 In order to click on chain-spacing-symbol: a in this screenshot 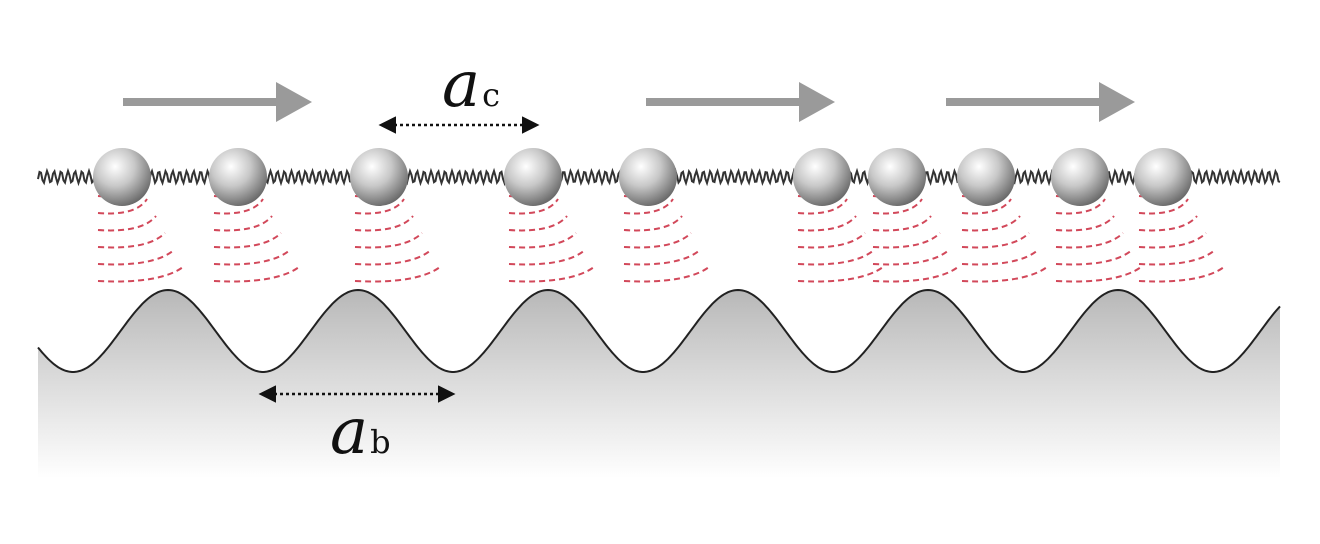, I will do `click(461, 85)`.